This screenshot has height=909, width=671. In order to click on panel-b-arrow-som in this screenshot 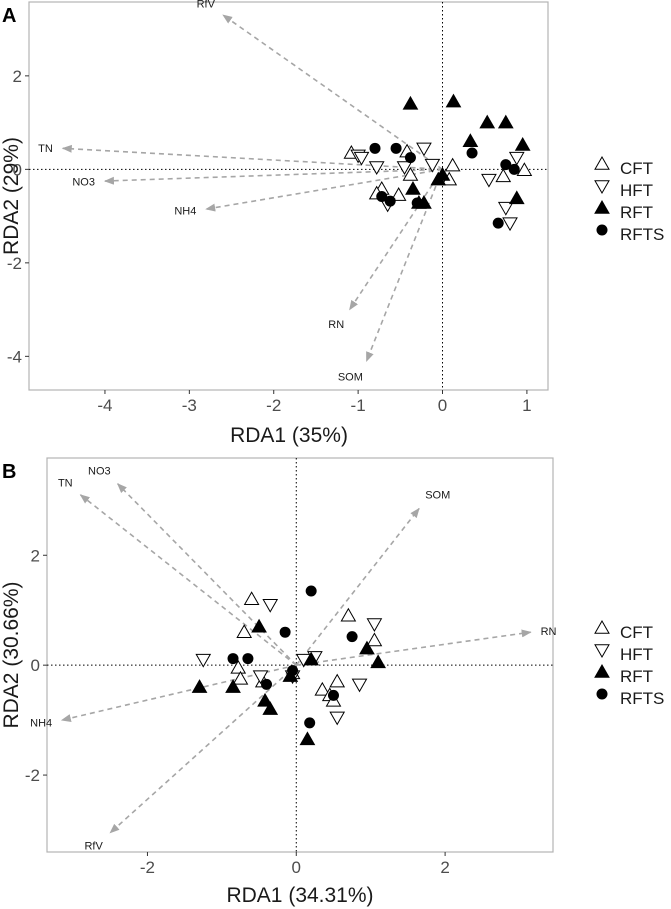, I will do `click(357, 586)`.